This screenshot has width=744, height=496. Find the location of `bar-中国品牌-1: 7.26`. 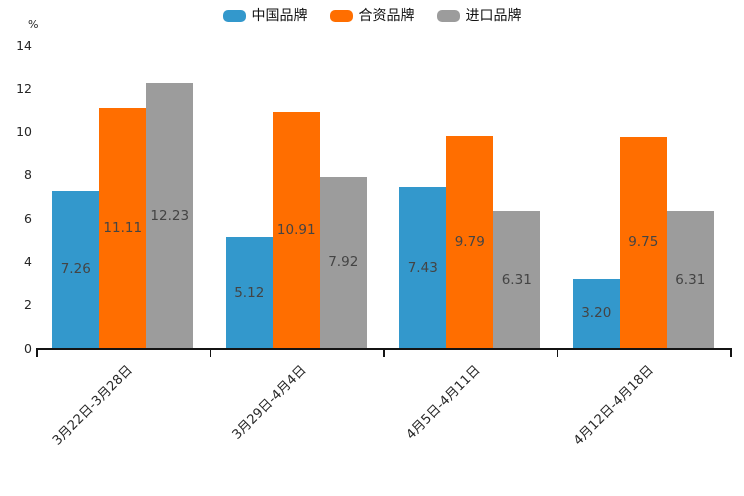

bar-中国品牌-1: 7.26 is located at coordinates (76, 269).